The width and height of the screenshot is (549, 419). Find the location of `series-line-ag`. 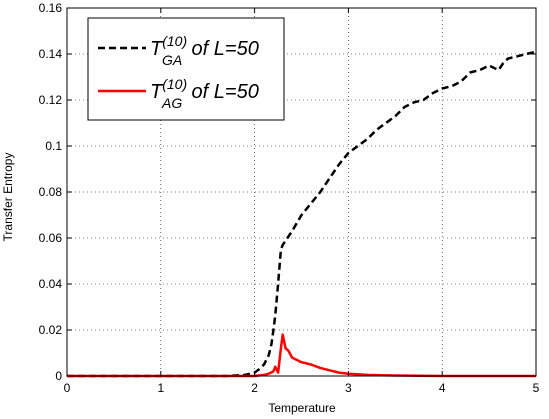

series-line-ag is located at coordinates (301, 355).